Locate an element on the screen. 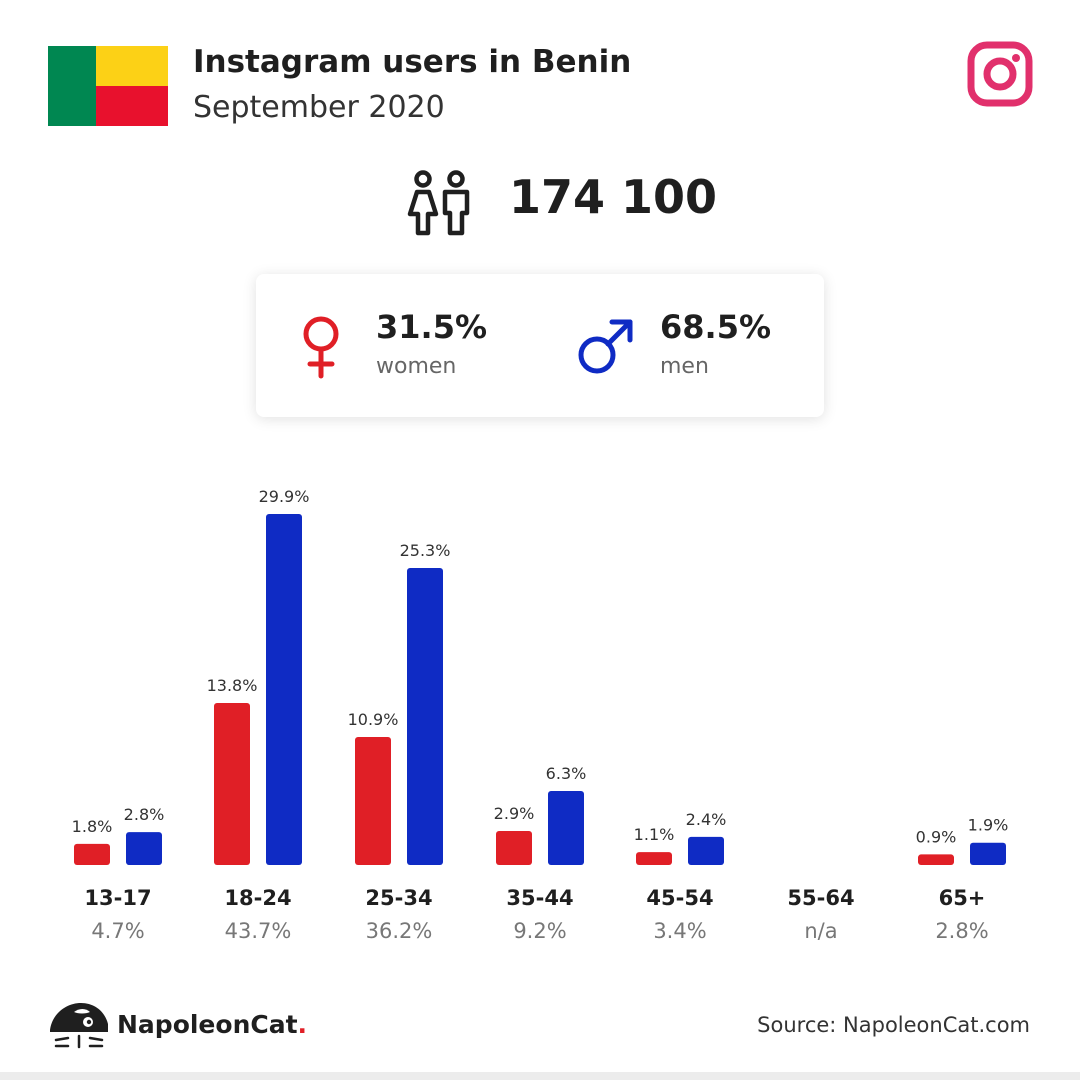  data-label-women-35-44: 2.9% is located at coordinates (514, 813).